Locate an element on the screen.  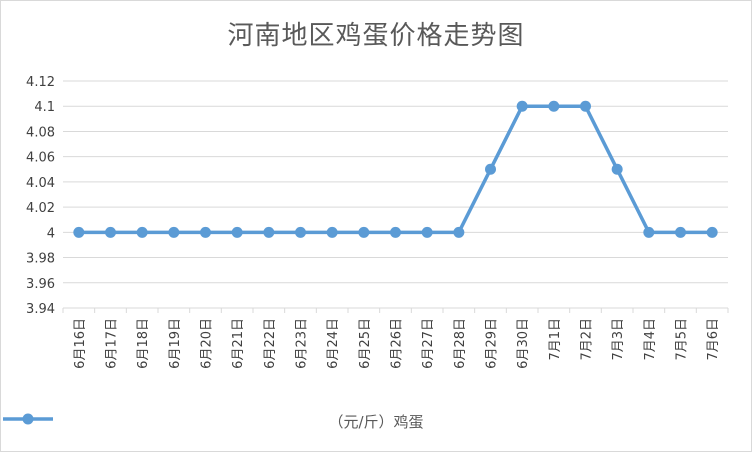
y-tick-label-4: 4.02 is located at coordinates (40, 208).